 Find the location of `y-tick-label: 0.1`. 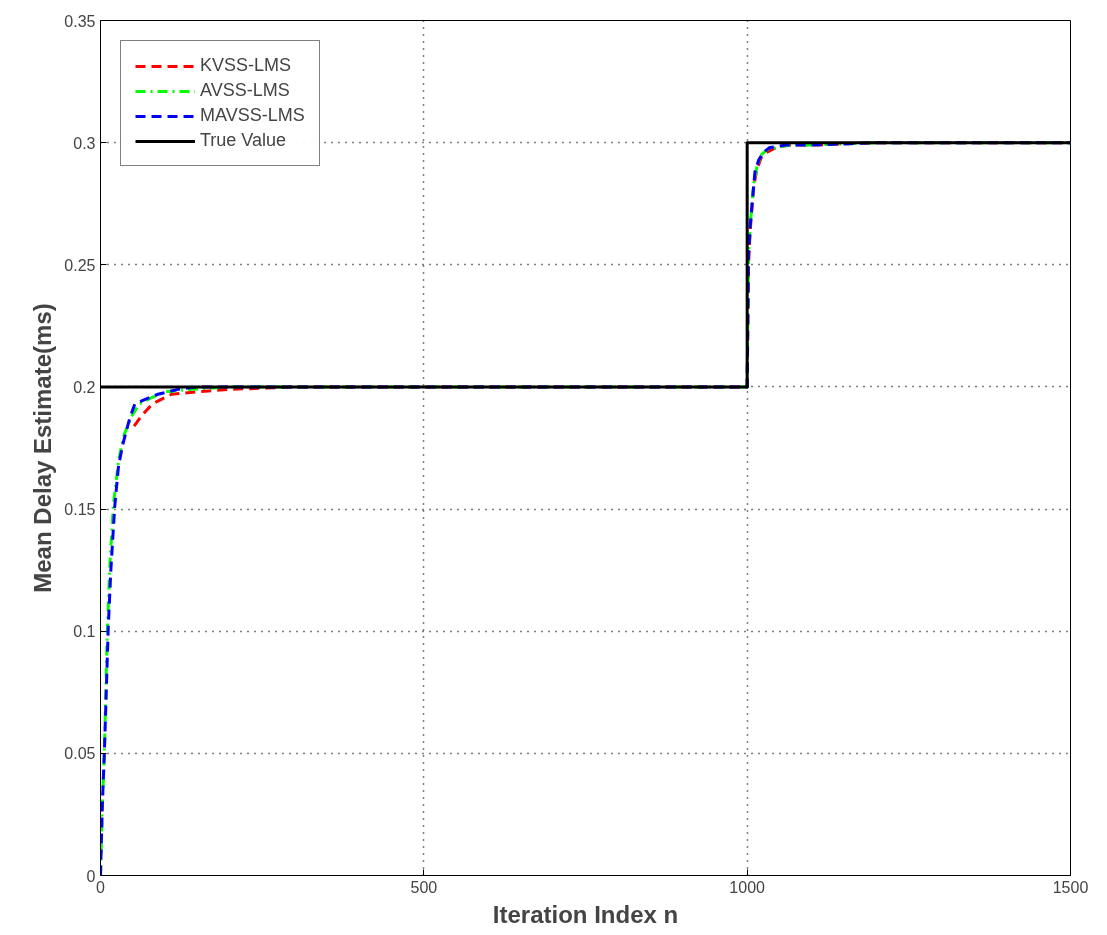

y-tick-label: 0.1 is located at coordinates (84, 632).